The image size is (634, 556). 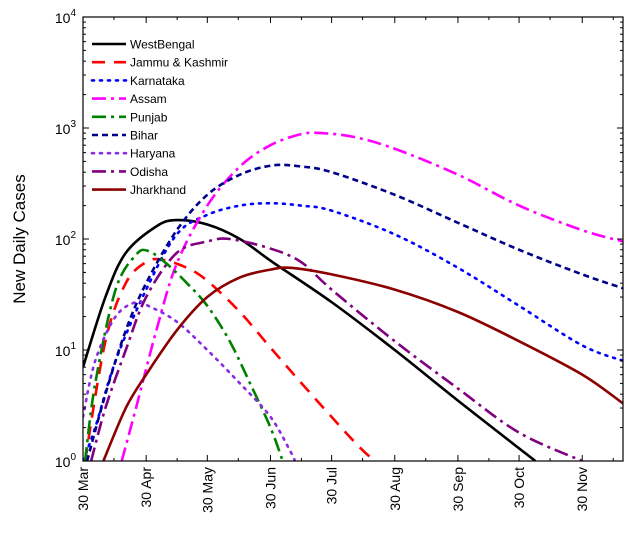 I want to click on x-tick-label: 30 Mar, so click(x=83, y=489).